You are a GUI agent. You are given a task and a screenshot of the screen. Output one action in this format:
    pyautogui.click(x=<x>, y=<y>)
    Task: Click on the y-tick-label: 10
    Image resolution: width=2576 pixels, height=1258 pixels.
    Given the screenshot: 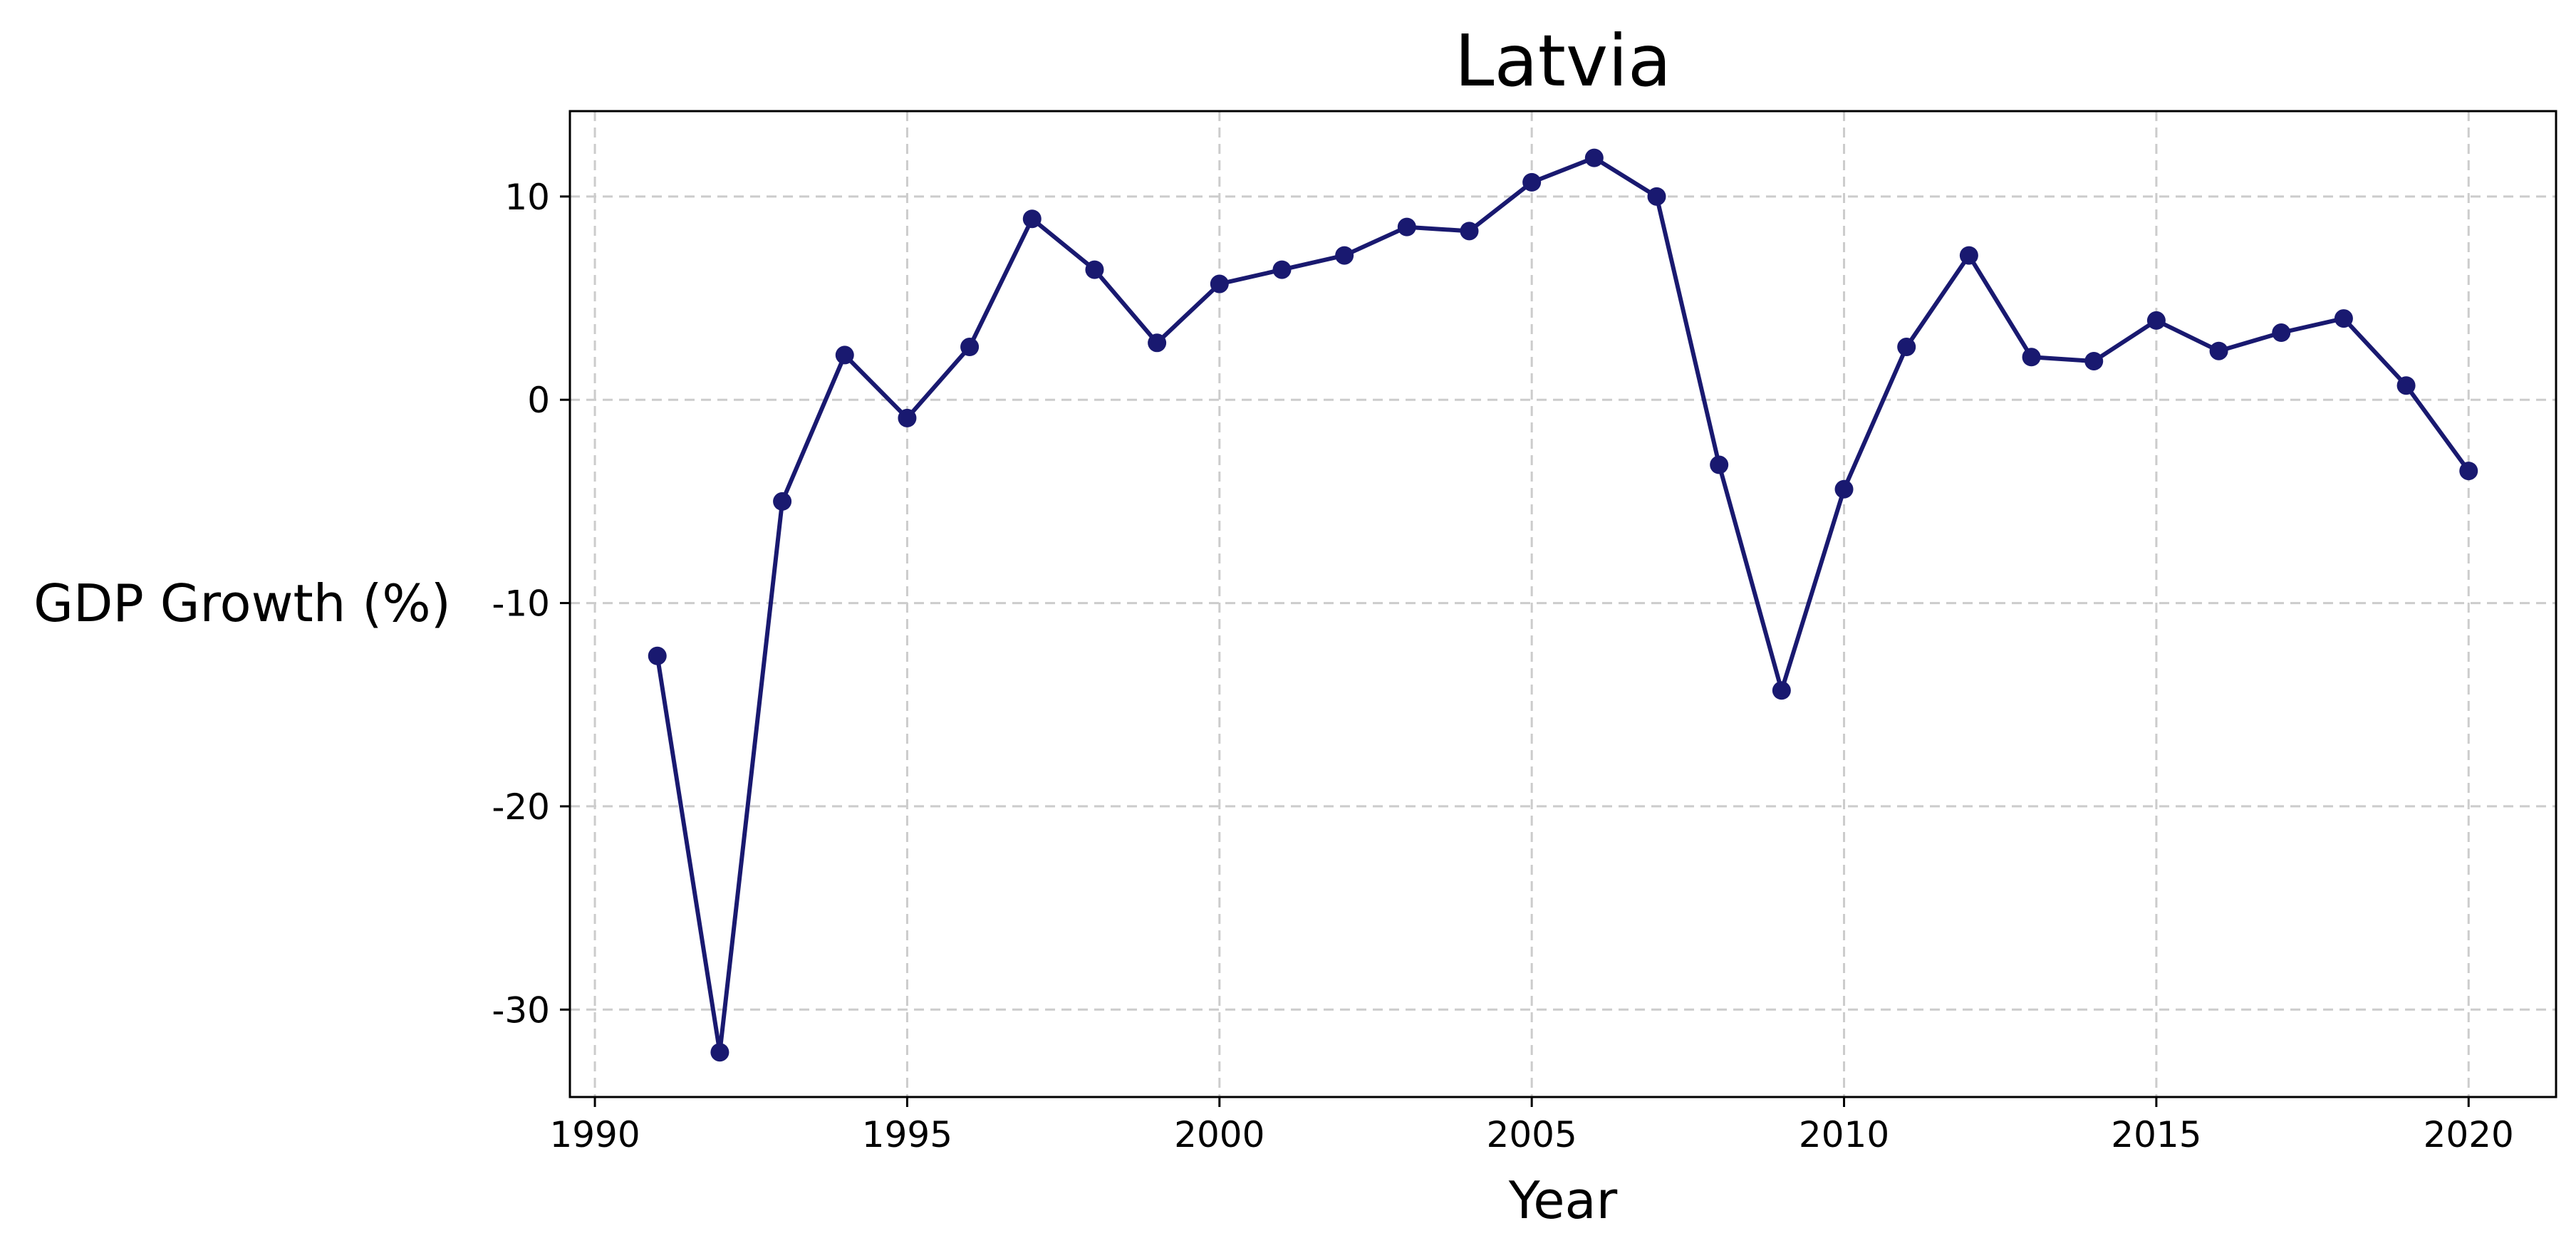 What is the action you would take?
    pyautogui.click(x=527, y=197)
    